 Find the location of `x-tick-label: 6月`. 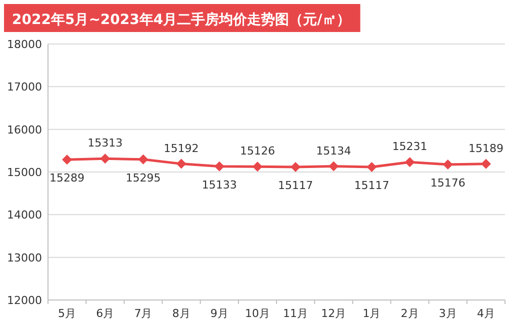

x-tick-label: 6月 is located at coordinates (105, 313).